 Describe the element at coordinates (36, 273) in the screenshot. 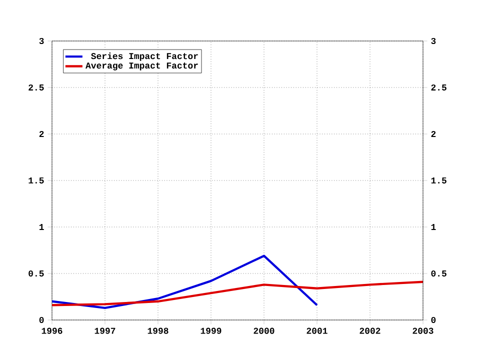

I see `y-tick-label: 0.5` at that location.